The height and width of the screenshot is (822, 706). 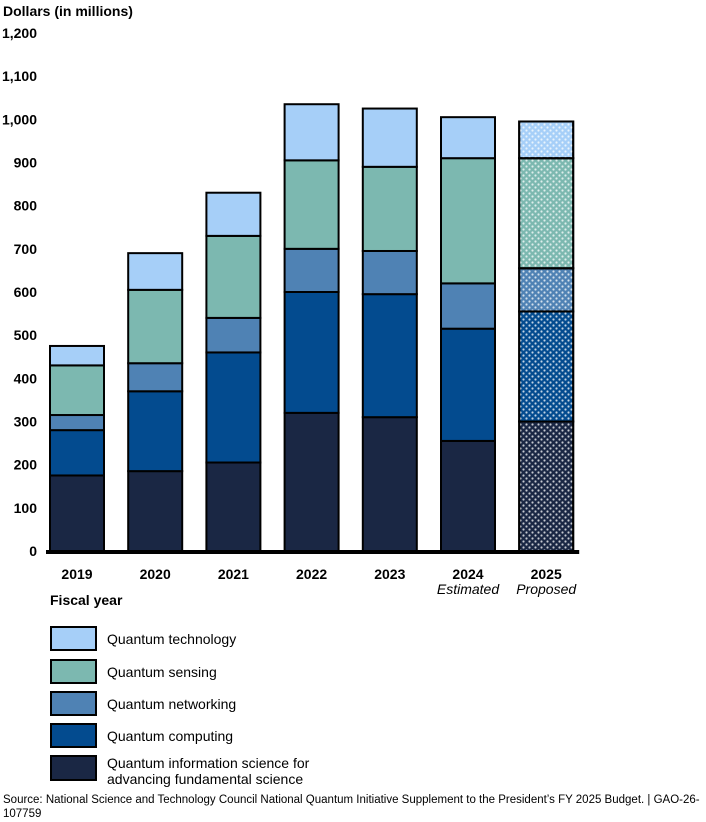 I want to click on x-tick-label: 2020, so click(x=155, y=574).